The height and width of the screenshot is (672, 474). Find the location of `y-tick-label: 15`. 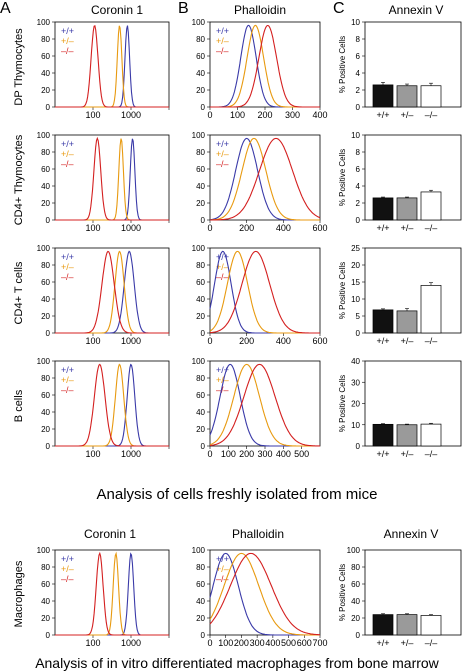

y-tick-label: 15 is located at coordinates (355, 282).